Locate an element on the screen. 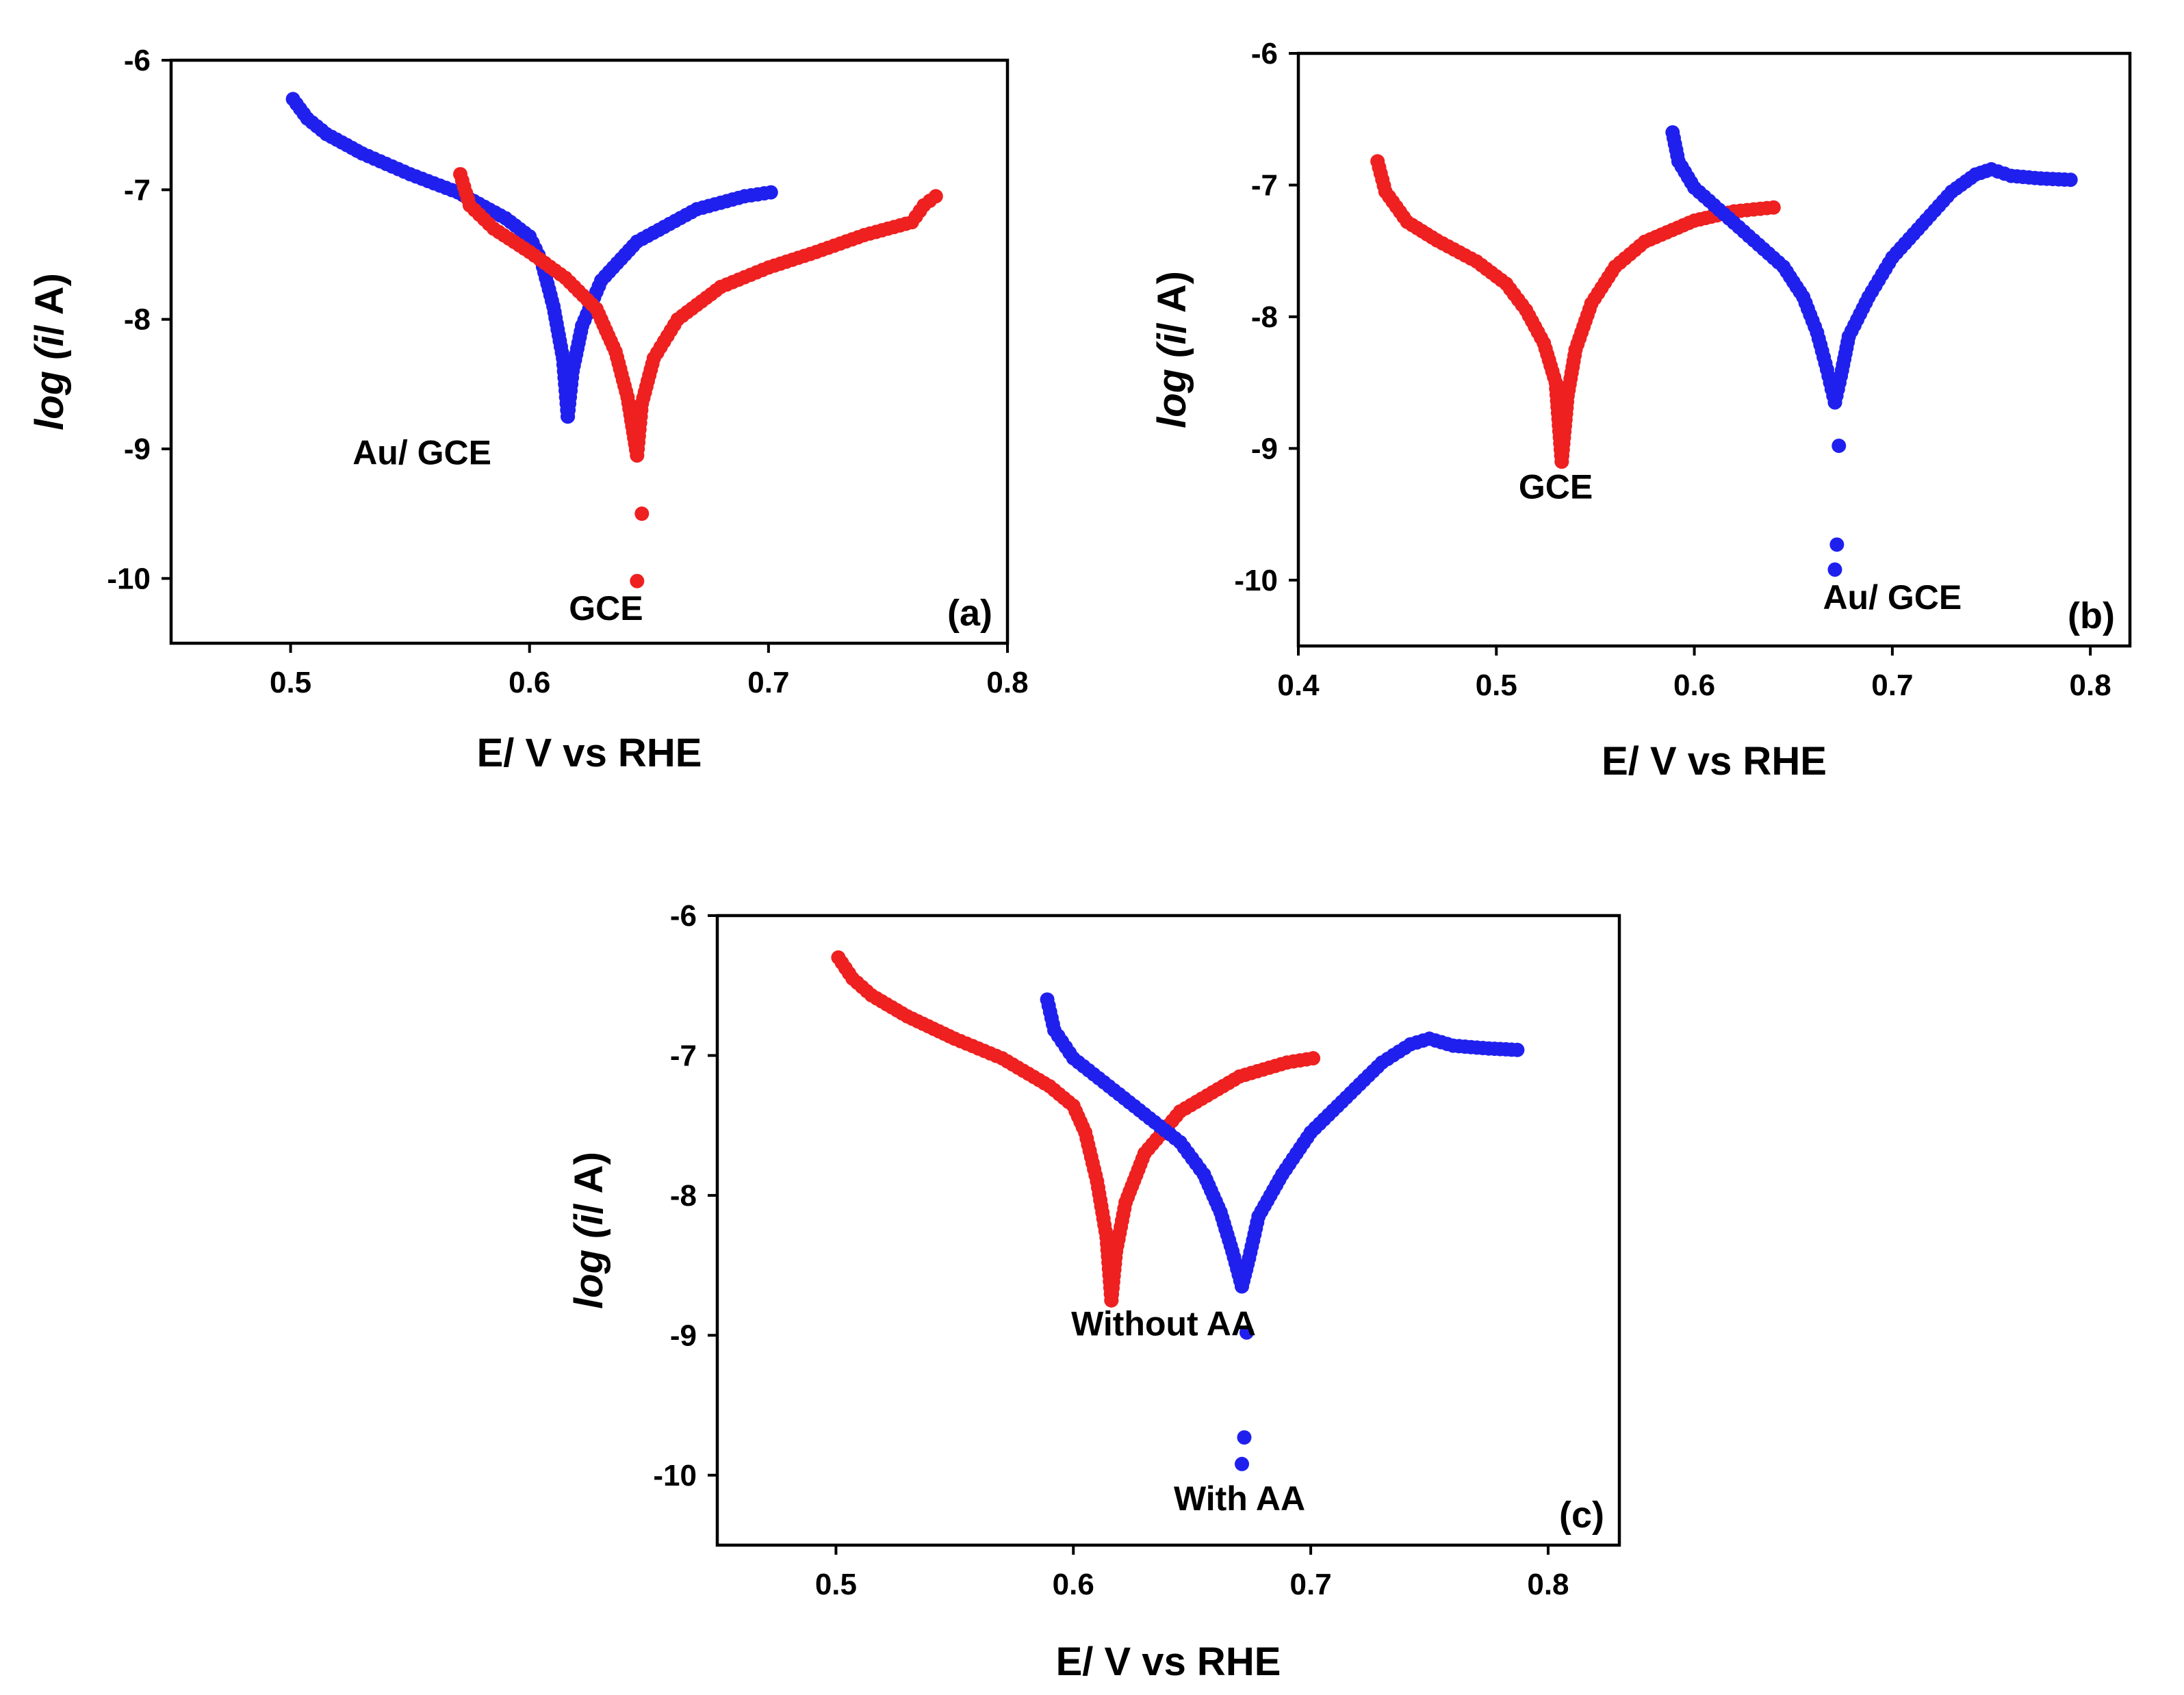  panel-tag: (a) is located at coordinates (969, 613).